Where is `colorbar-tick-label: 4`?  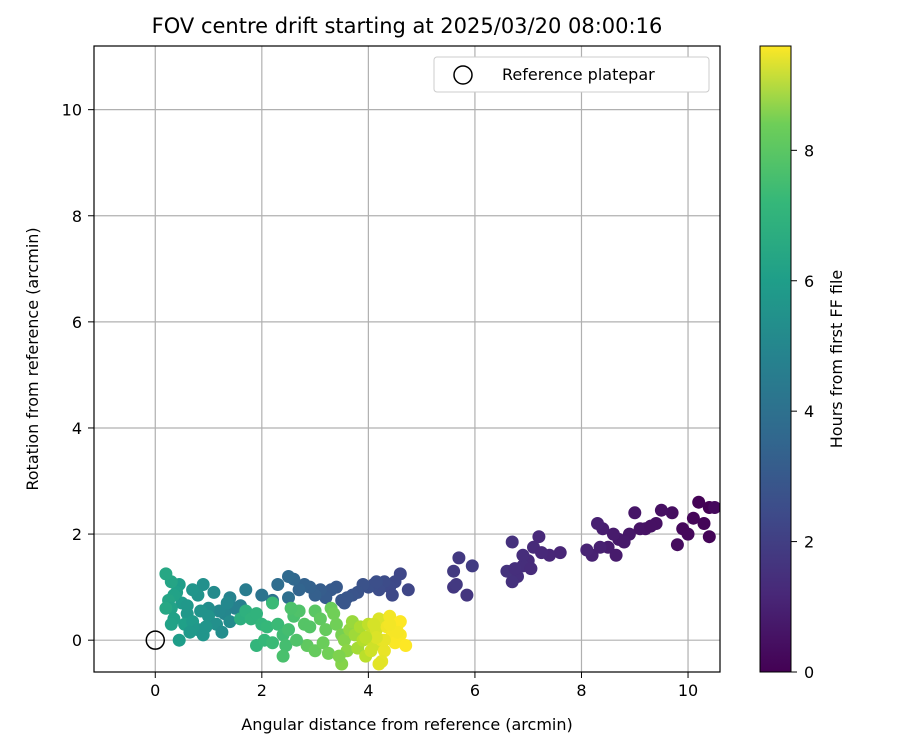
colorbar-tick-label: 4 is located at coordinates (809, 411).